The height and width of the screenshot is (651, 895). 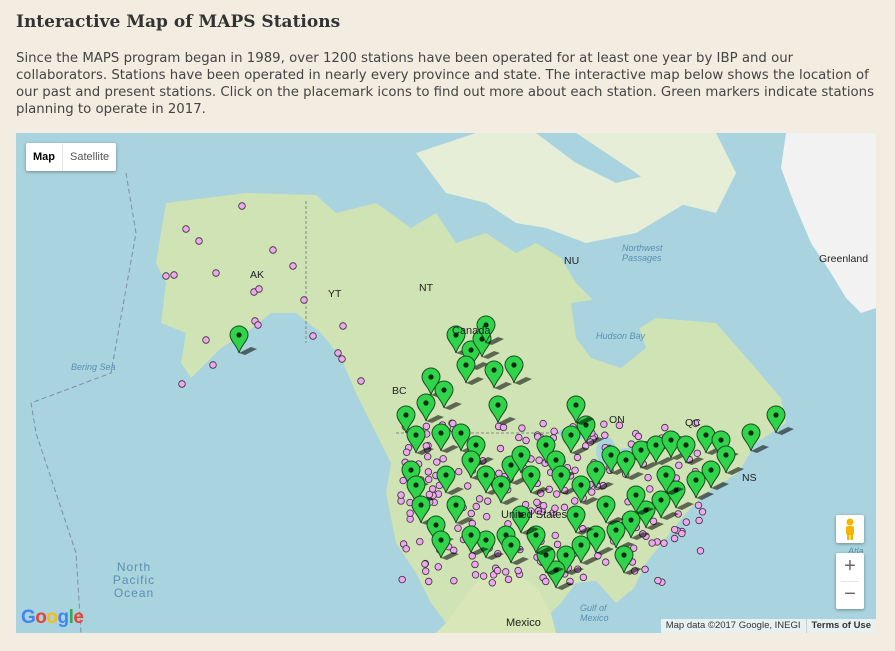 What do you see at coordinates (44, 157) in the screenshot?
I see `map-type-map-button: Map` at bounding box center [44, 157].